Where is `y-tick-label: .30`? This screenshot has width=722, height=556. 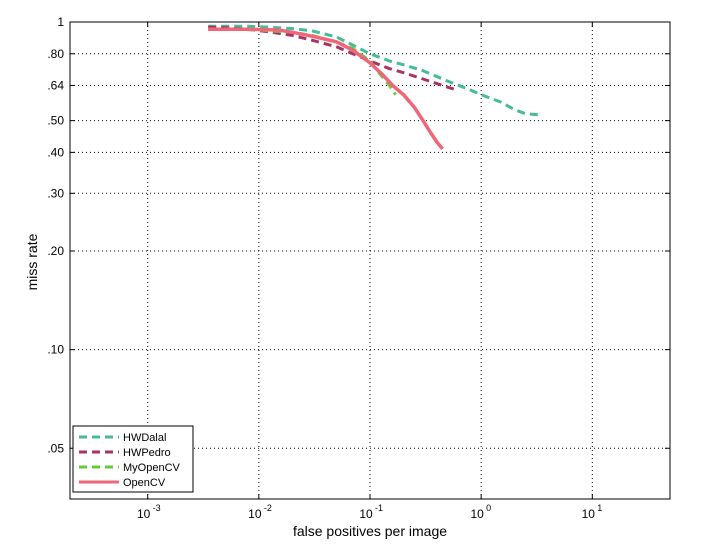
y-tick-label: .30 is located at coordinates (55, 193).